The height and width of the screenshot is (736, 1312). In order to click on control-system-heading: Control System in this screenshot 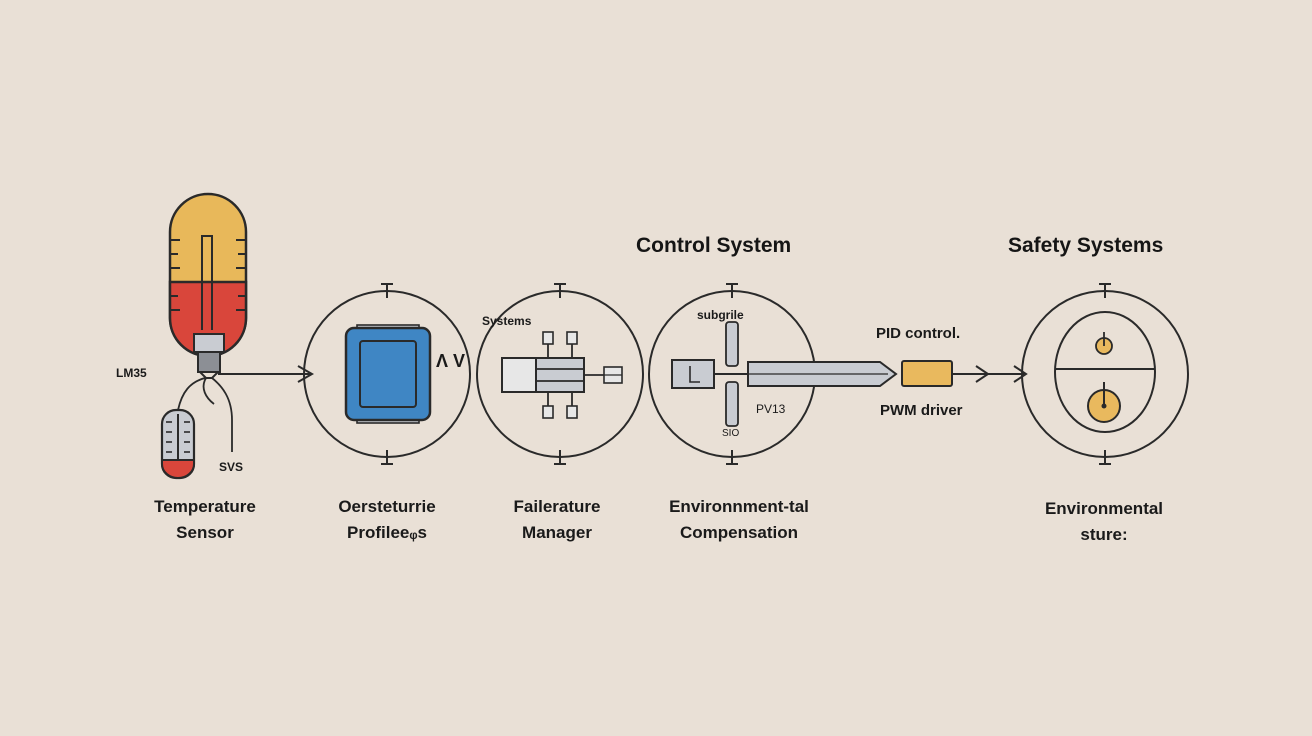, I will do `click(714, 245)`.